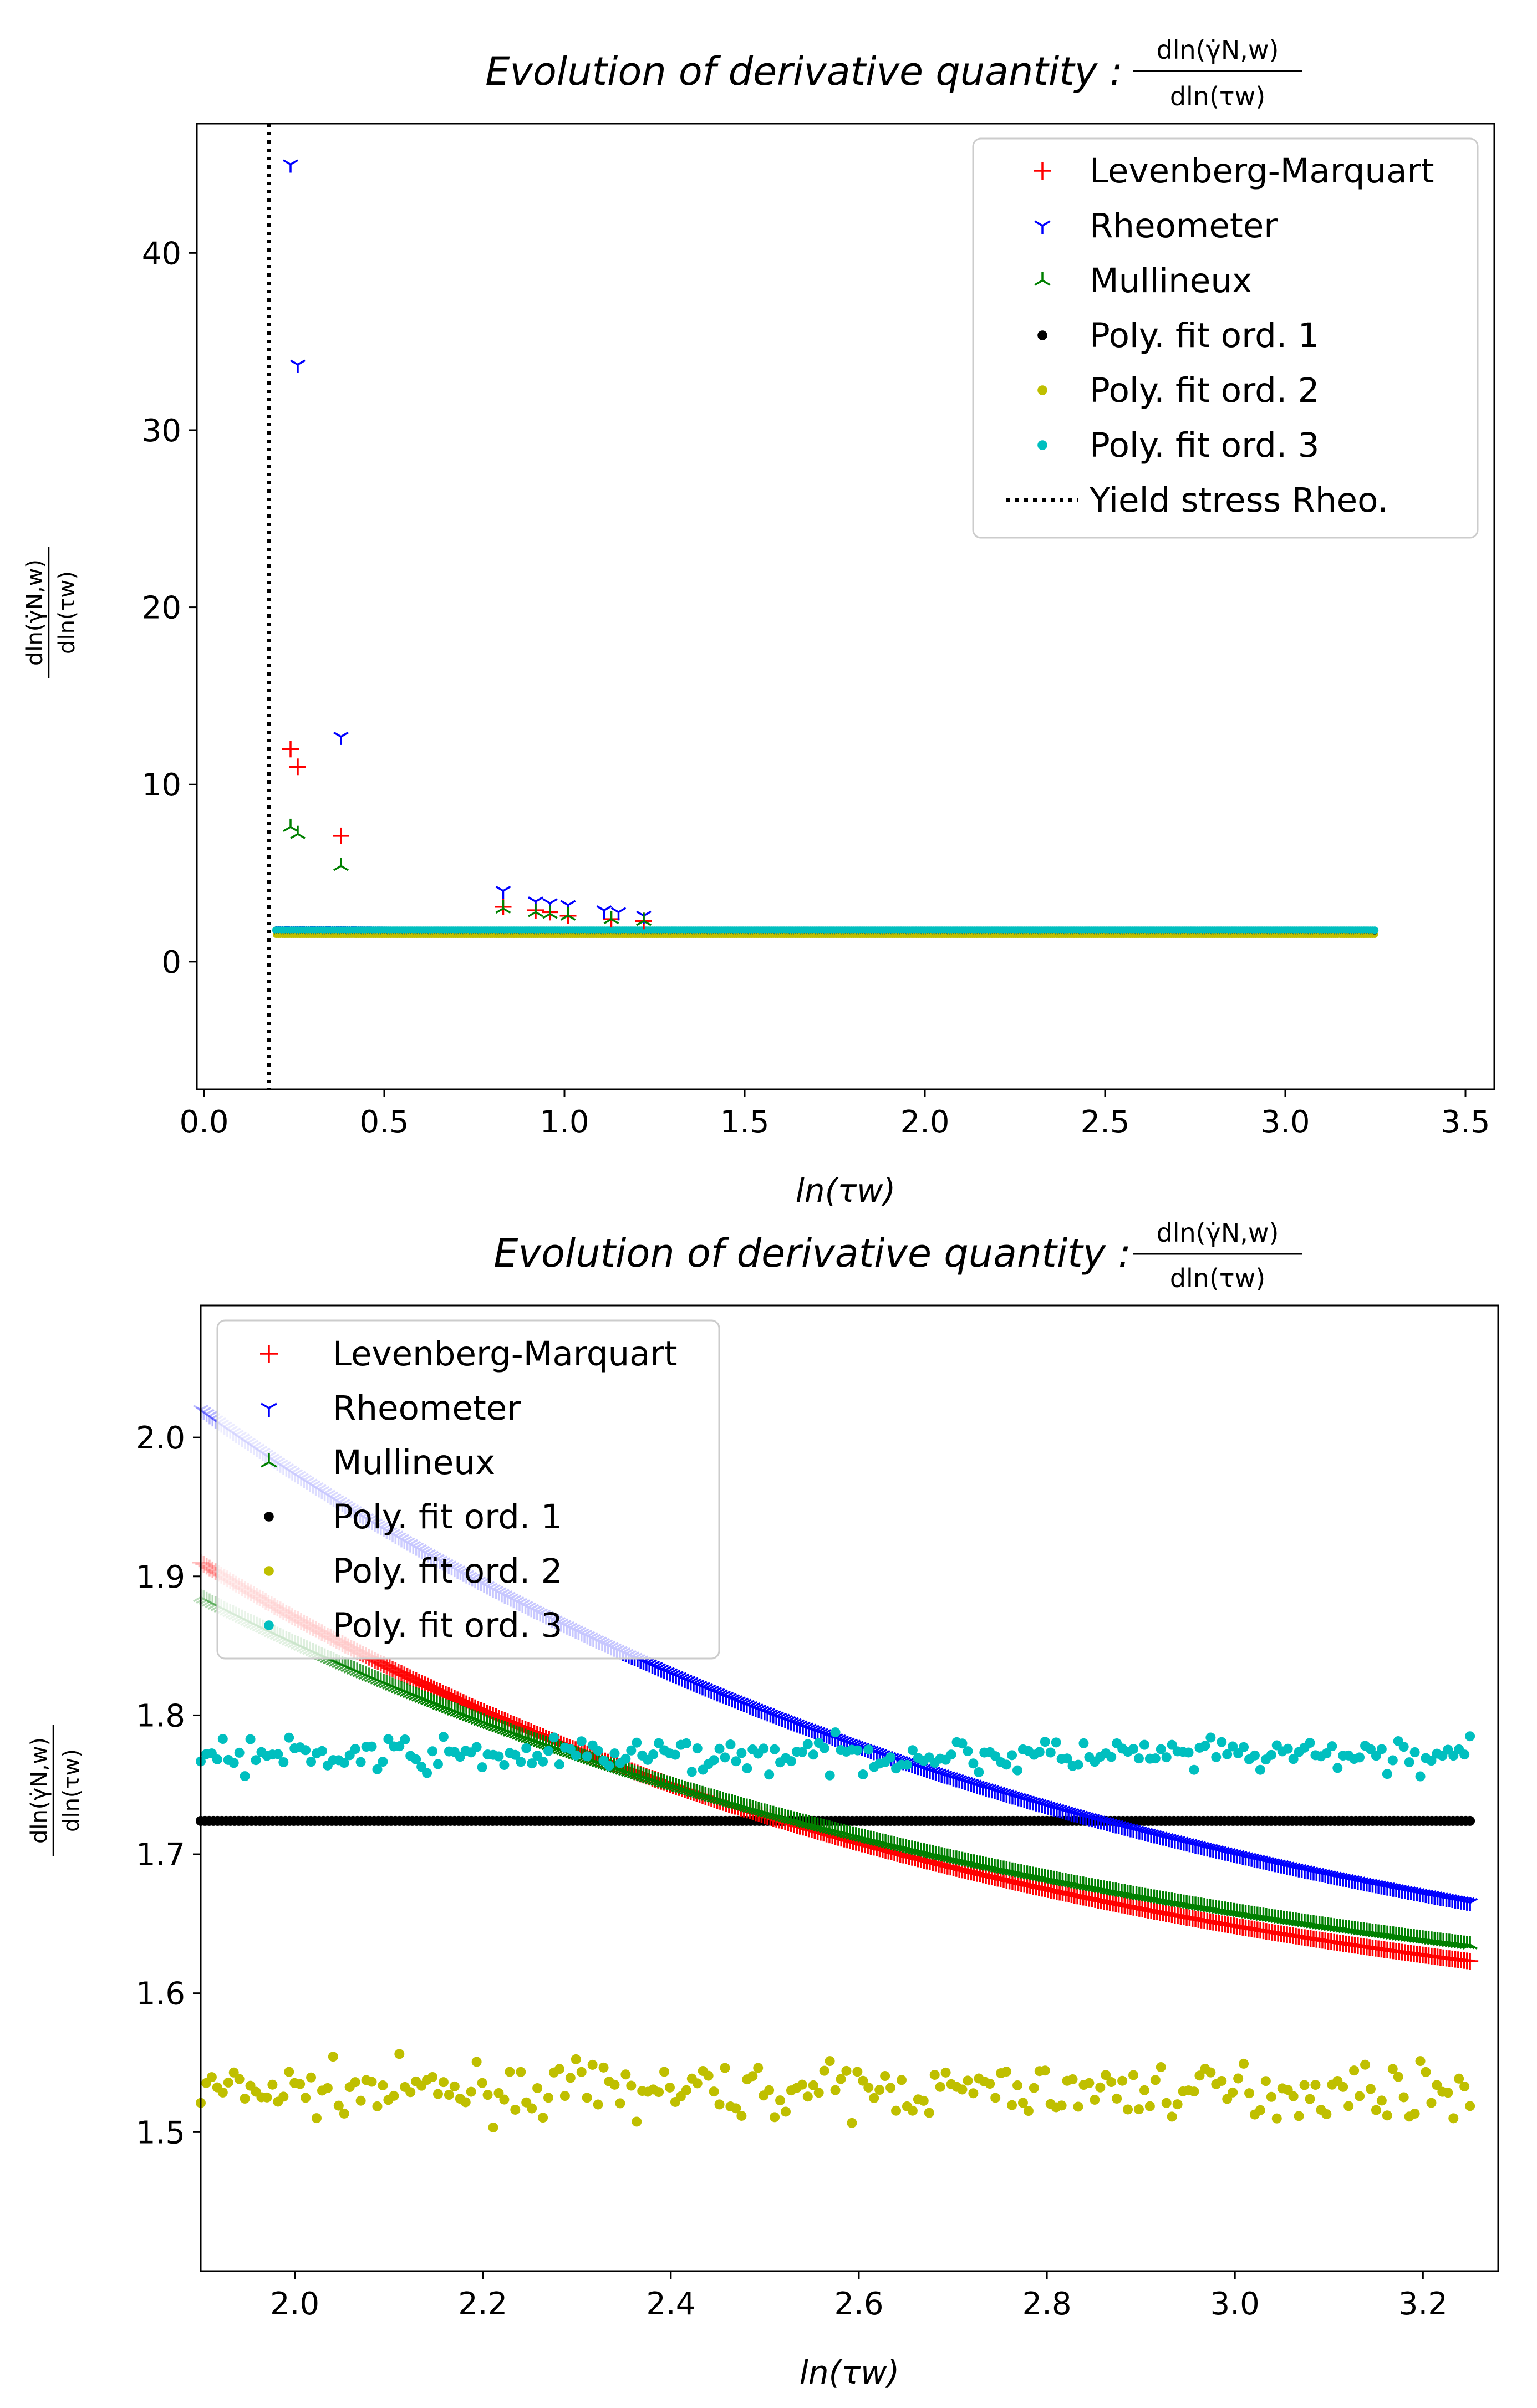  I want to click on chart-1-poly3-point, so click(1375, 930).